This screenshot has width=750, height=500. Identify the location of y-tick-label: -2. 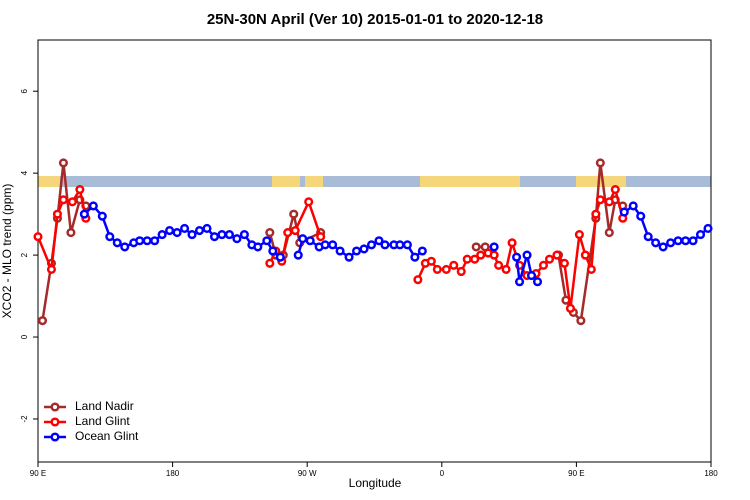
(24, 419).